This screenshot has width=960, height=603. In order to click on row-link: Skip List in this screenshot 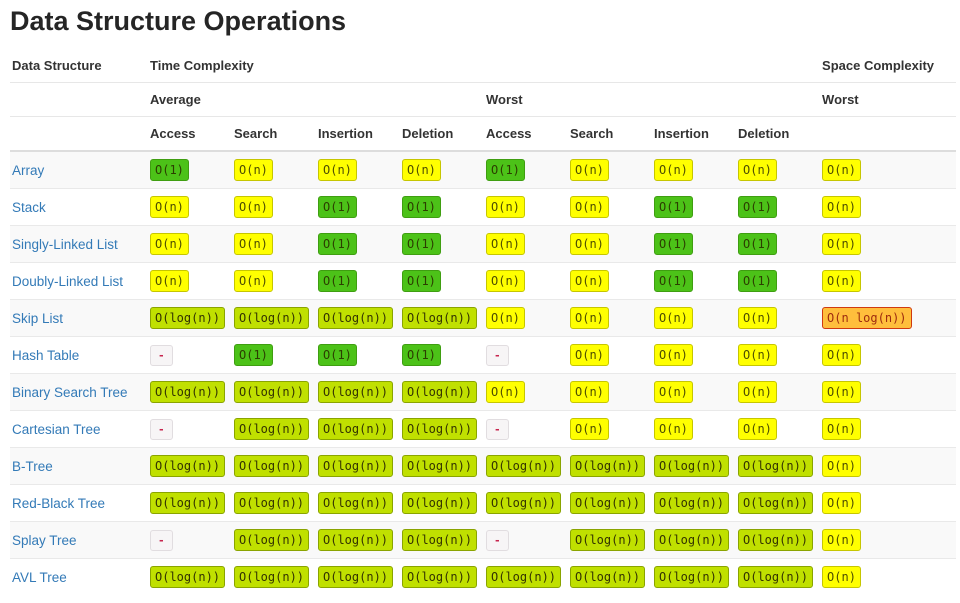, I will do `click(38, 318)`.